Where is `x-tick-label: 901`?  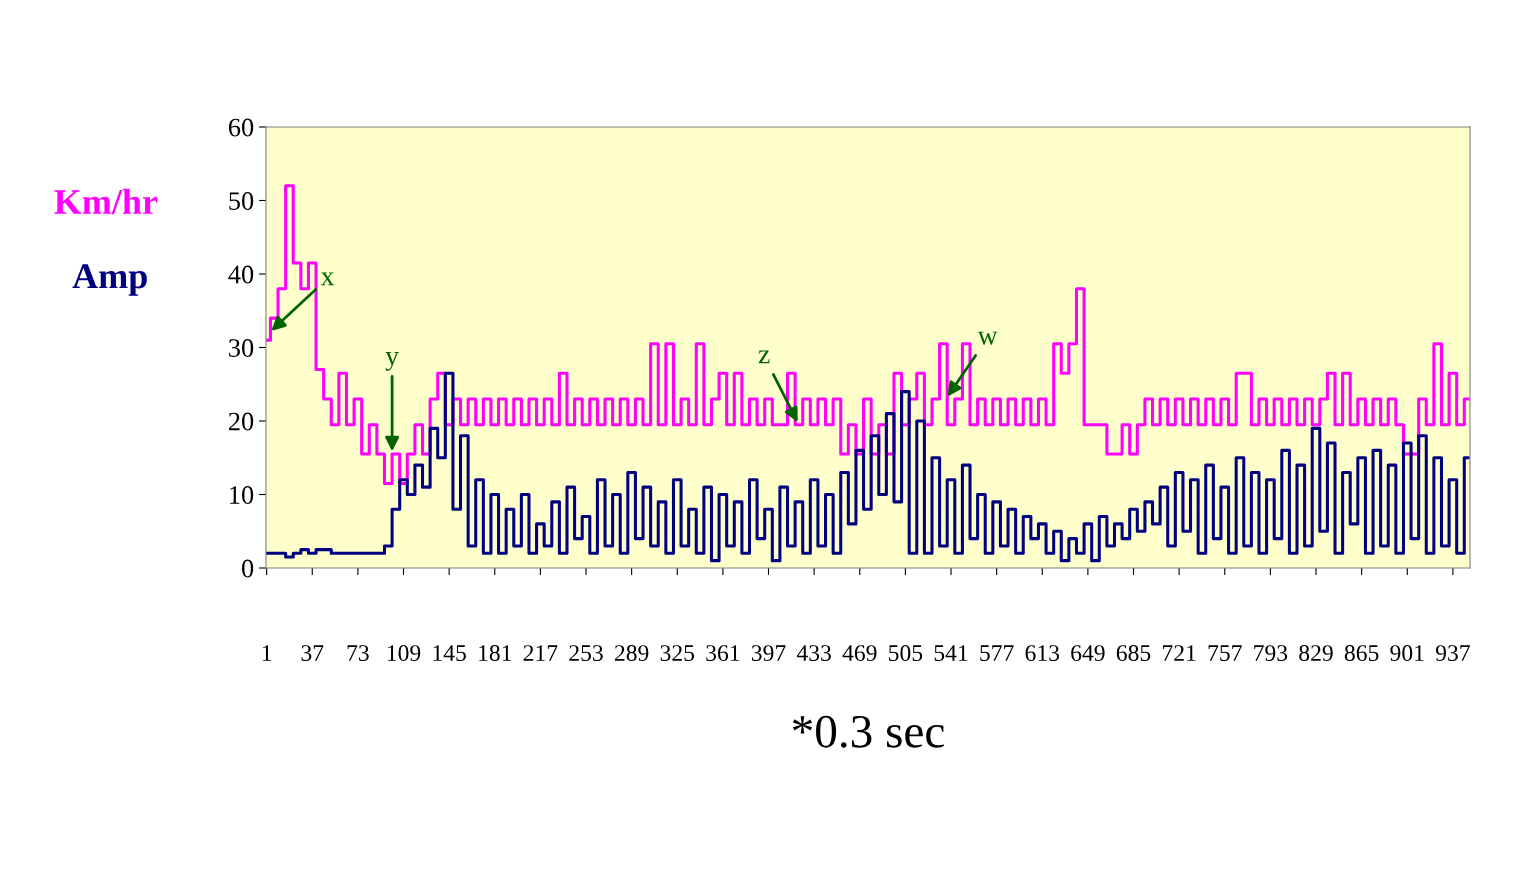
x-tick-label: 901 is located at coordinates (1407, 653).